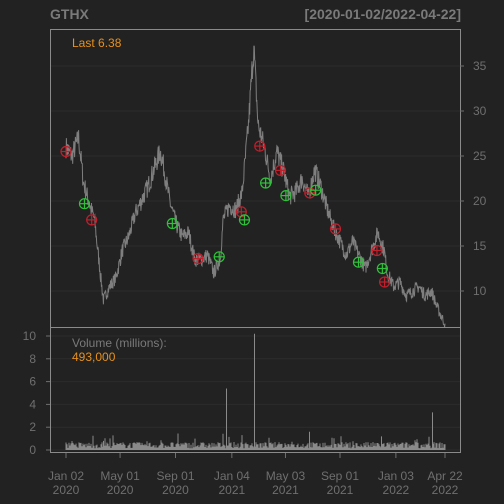  Describe the element at coordinates (480, 291) in the screenshot. I see `price-tick-label: 10` at that location.